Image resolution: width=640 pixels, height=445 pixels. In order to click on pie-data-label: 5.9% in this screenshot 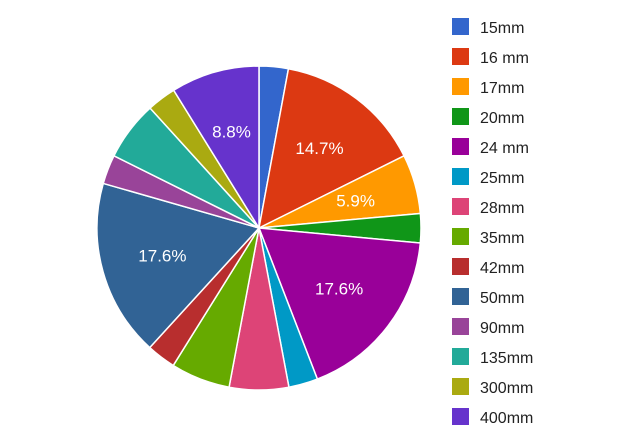, I will do `click(355, 201)`.